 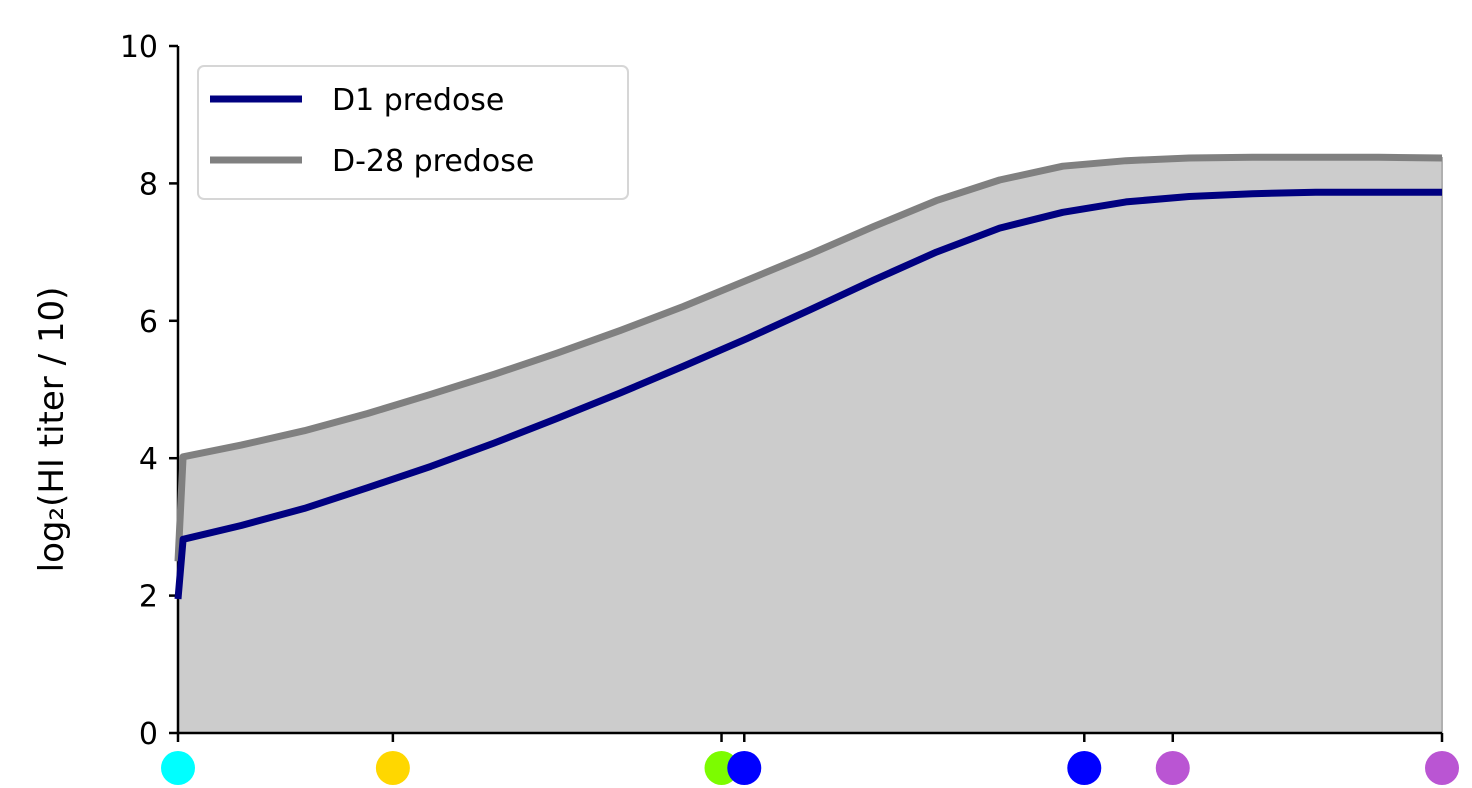 What do you see at coordinates (148, 184) in the screenshot?
I see `y-tick-label: 8` at bounding box center [148, 184].